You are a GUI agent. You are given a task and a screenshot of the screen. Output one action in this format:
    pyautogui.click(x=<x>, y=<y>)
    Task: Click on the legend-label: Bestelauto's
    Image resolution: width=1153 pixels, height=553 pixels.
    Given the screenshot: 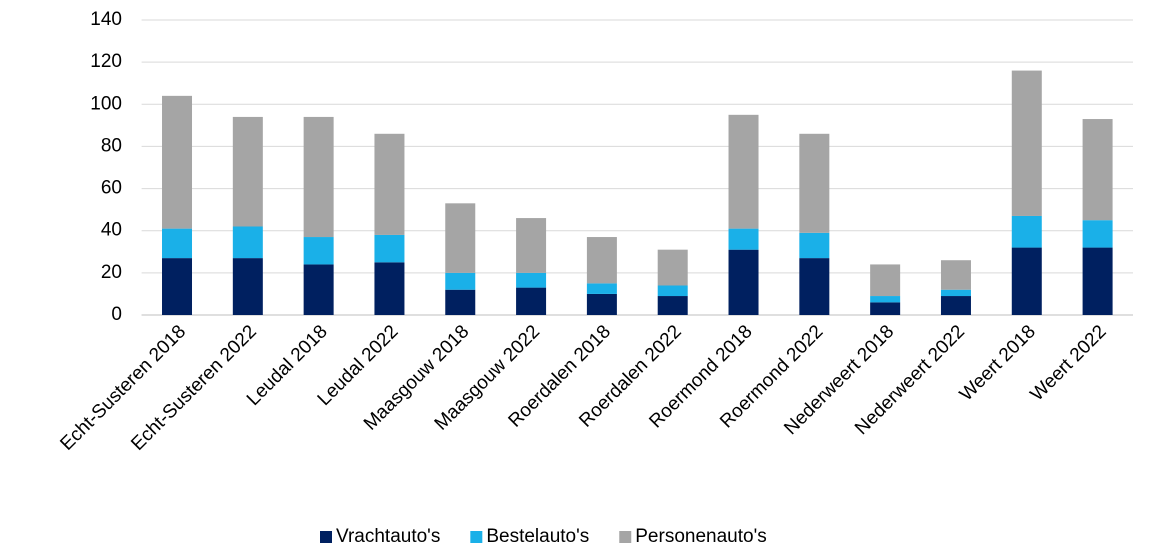 What is the action you would take?
    pyautogui.click(x=537, y=536)
    